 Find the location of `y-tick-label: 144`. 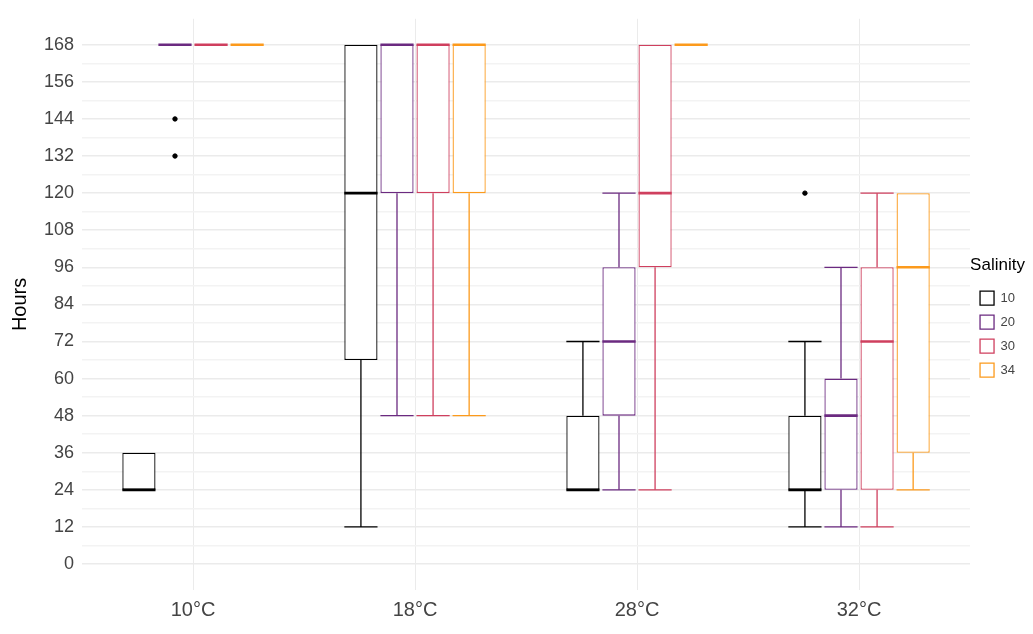

y-tick-label: 144 is located at coordinates (59, 117).